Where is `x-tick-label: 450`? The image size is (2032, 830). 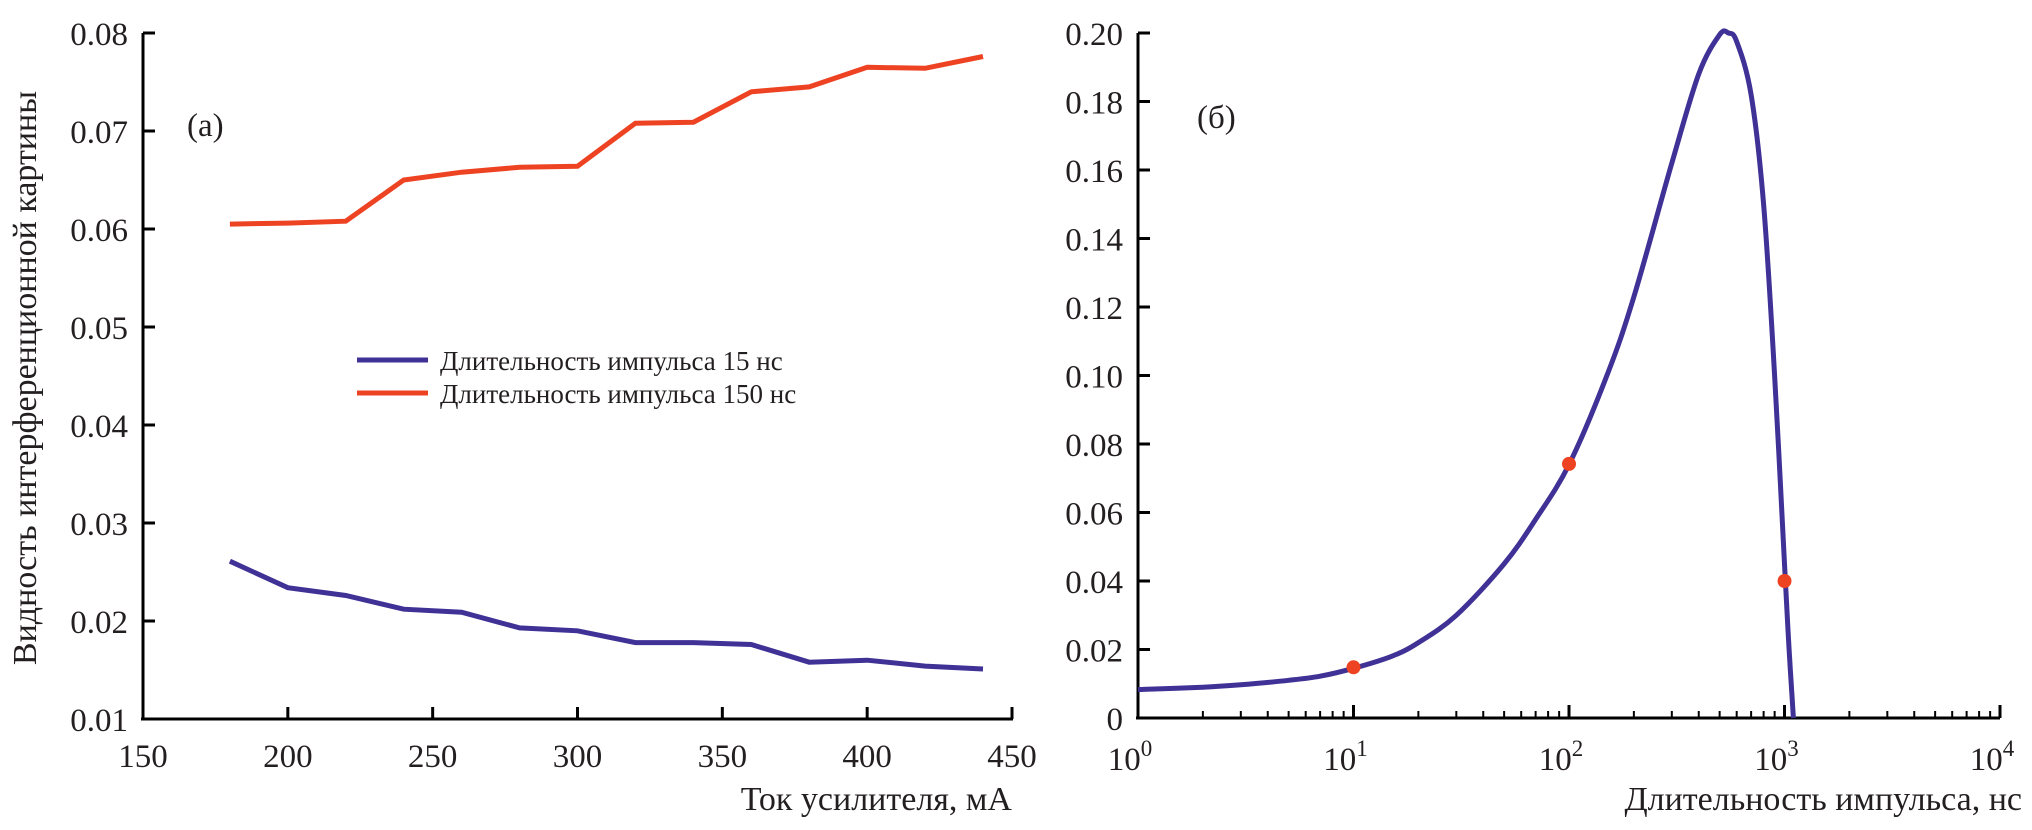 x-tick-label: 450 is located at coordinates (1012, 757).